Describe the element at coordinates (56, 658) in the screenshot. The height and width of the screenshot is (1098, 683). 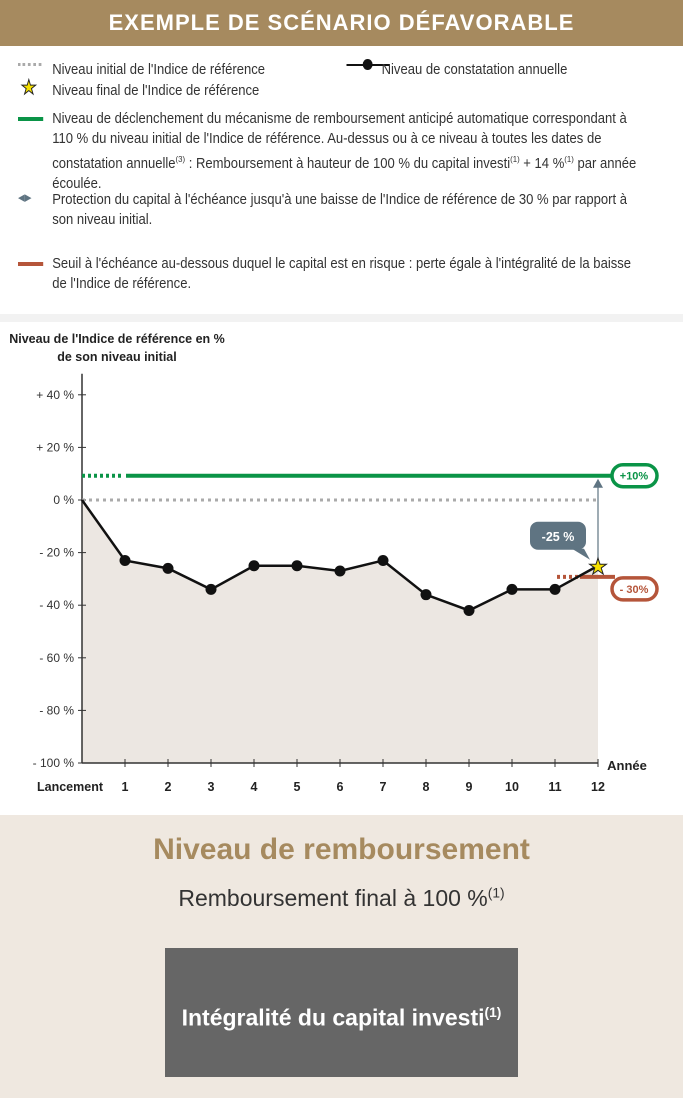
I see `y-tick-label: - 60 %` at that location.